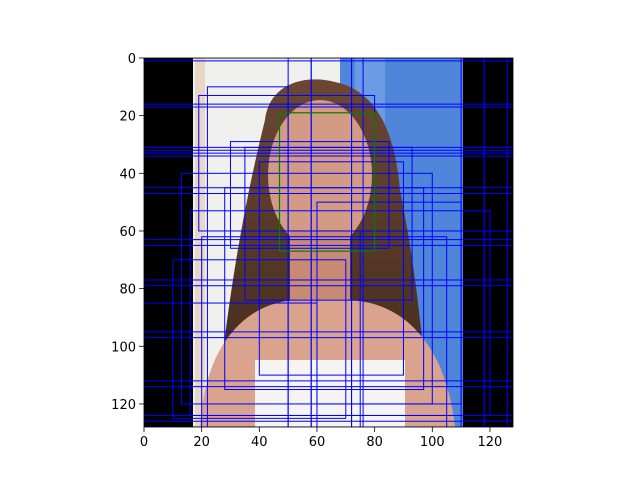  What do you see at coordinates (144, 442) in the screenshot?
I see `x-tick-label: 0` at bounding box center [144, 442].